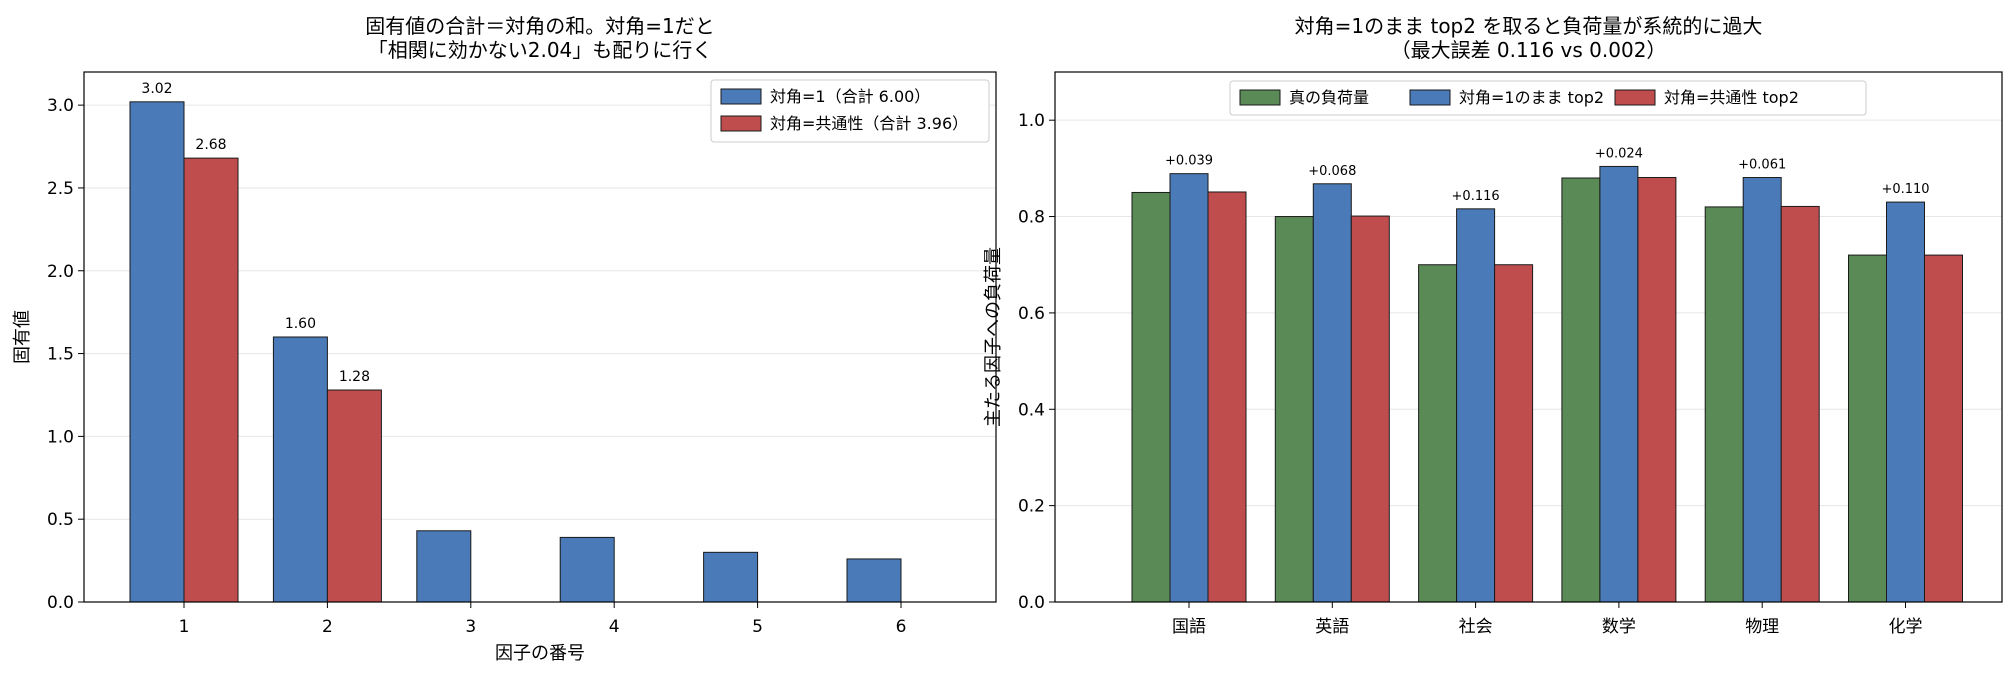  Describe the element at coordinates (22, 337) in the screenshot. I see `y-axis-label: 固有値` at that location.